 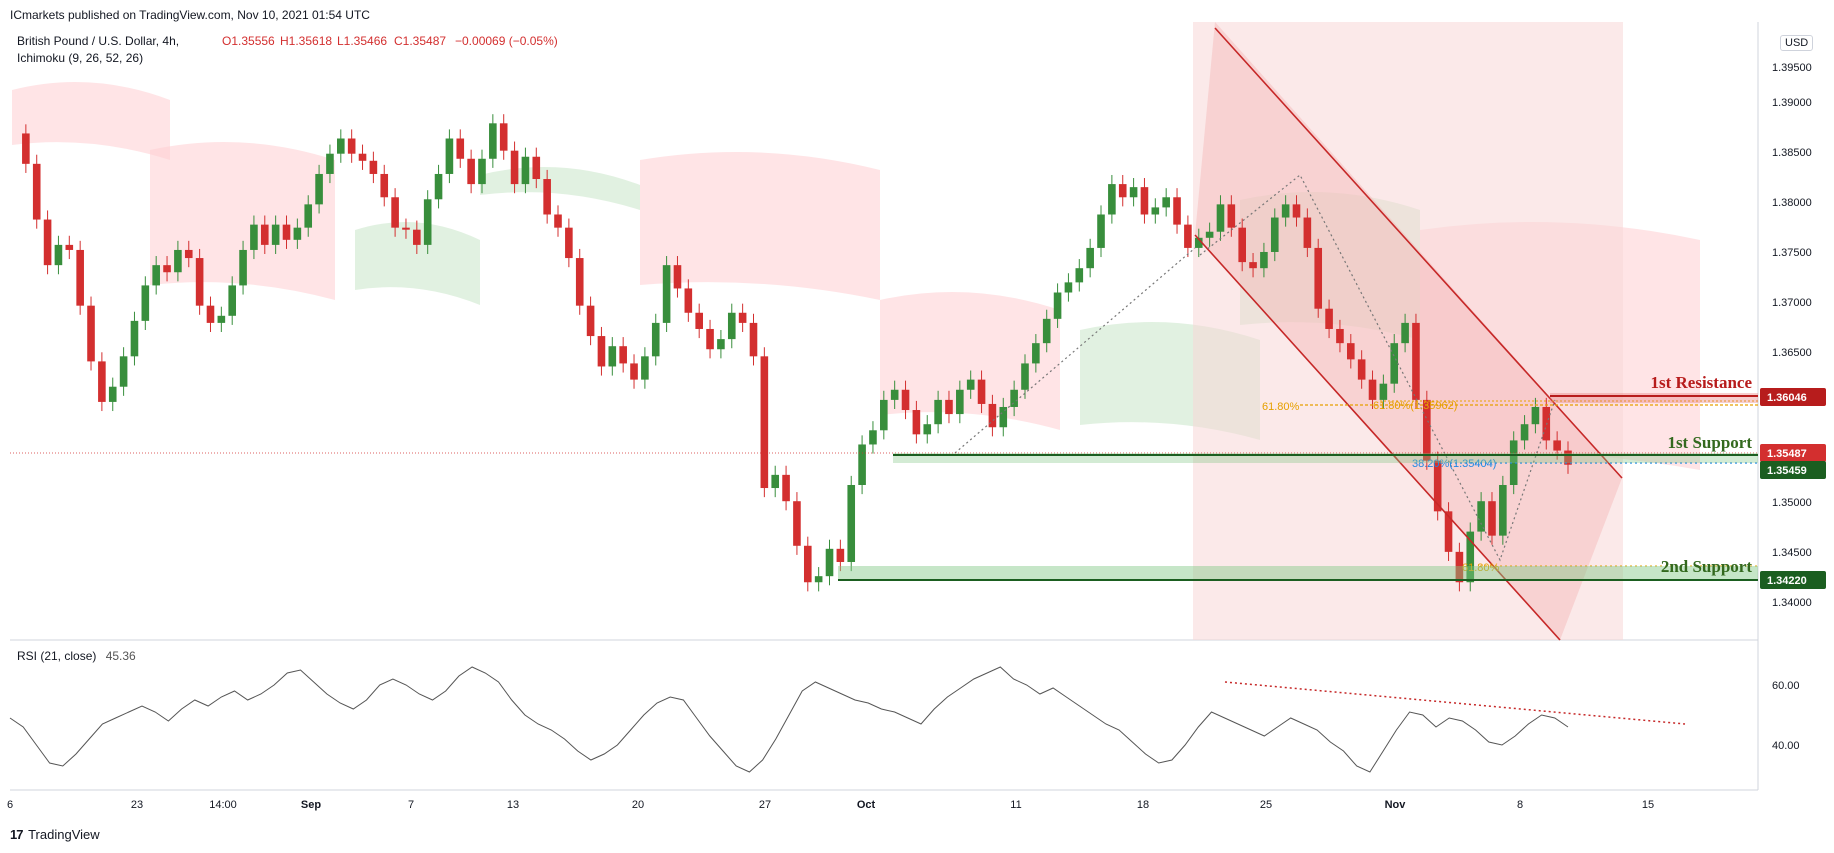 I want to click on y-tick-label: 1.35000, so click(x=1792, y=503).